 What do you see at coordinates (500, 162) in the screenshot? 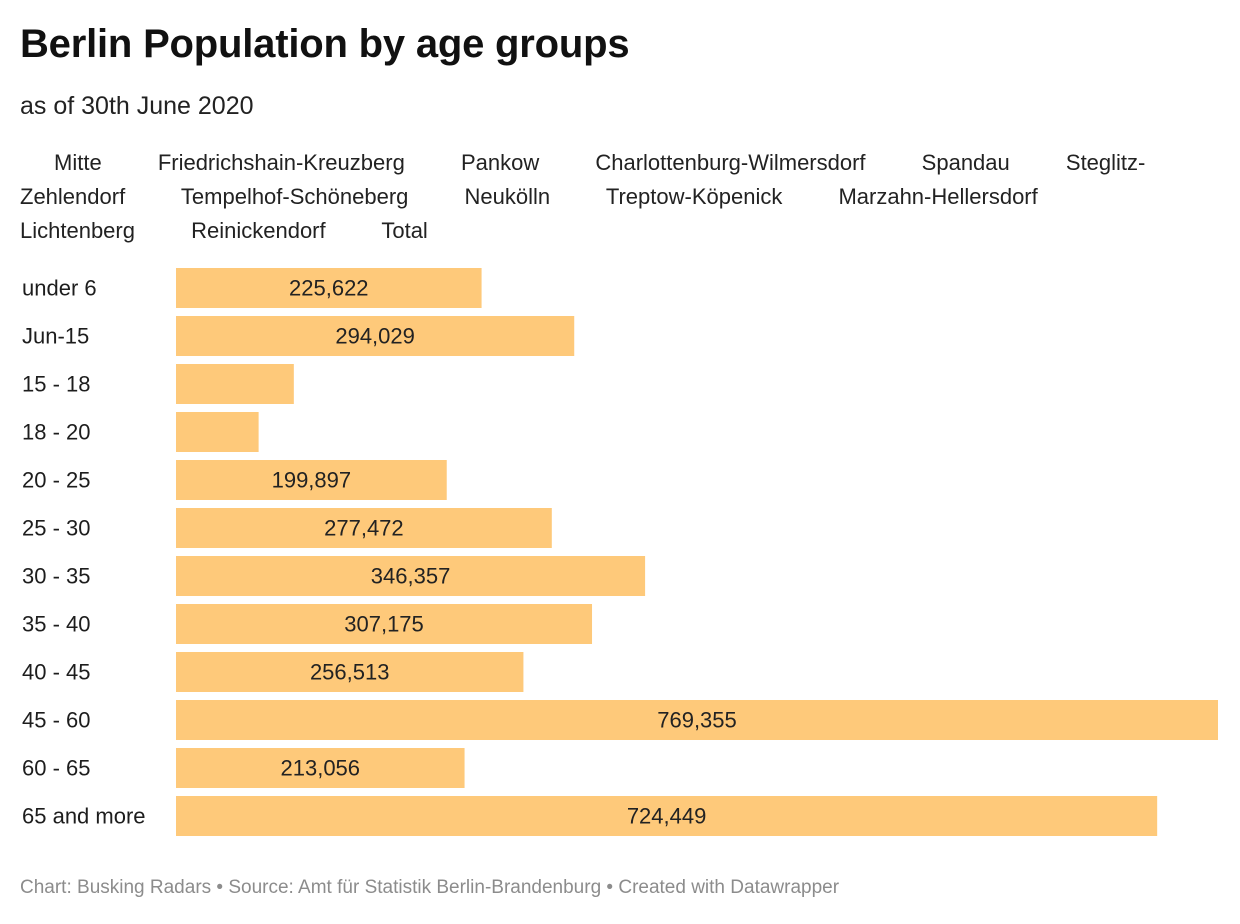
I see `legend-item-pankow: Pankow` at bounding box center [500, 162].